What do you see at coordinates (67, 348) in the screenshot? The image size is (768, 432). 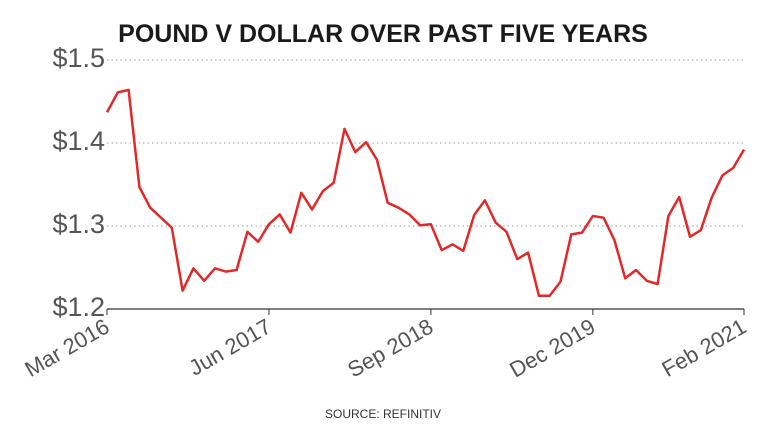 I see `x-tick-label: Mar 2016` at bounding box center [67, 348].